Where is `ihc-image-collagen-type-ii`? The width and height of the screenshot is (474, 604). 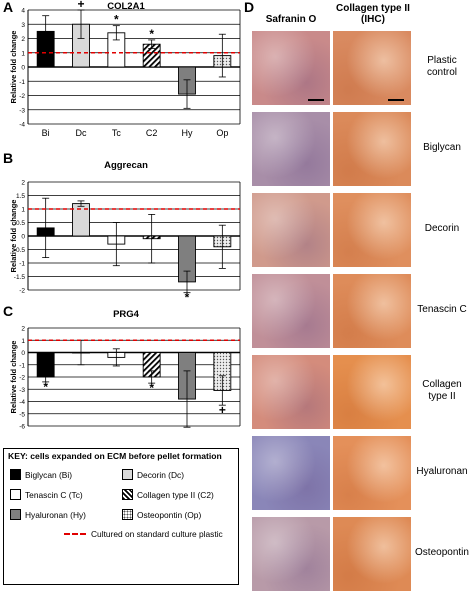 ihc-image-collagen-type-ii is located at coordinates (372, 392).